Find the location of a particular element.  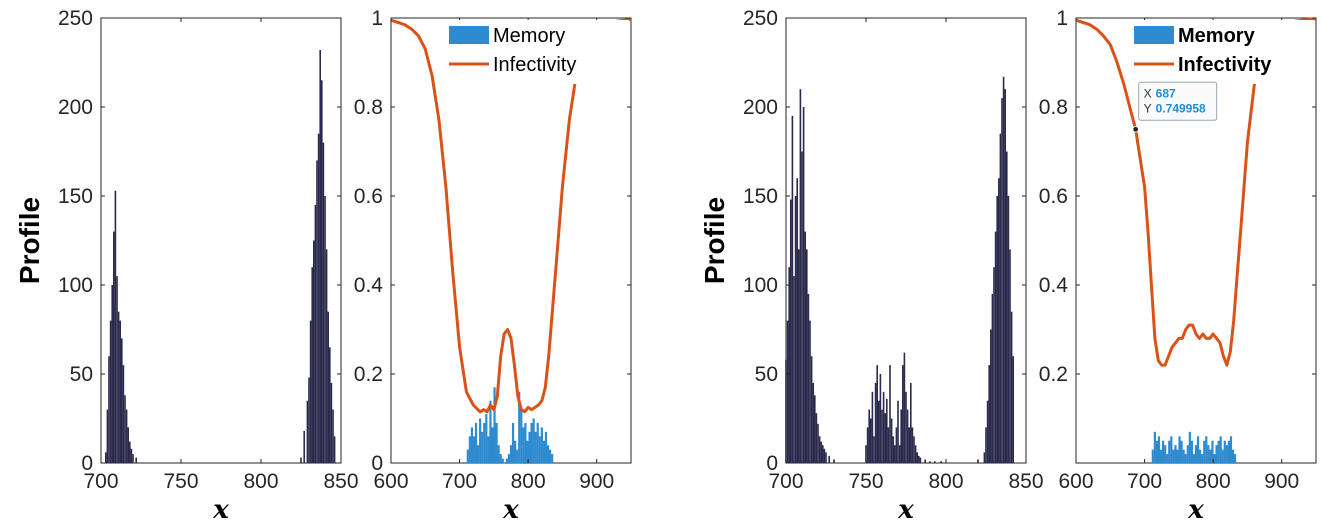

datatip-y-label: Y is located at coordinates (1148, 108).